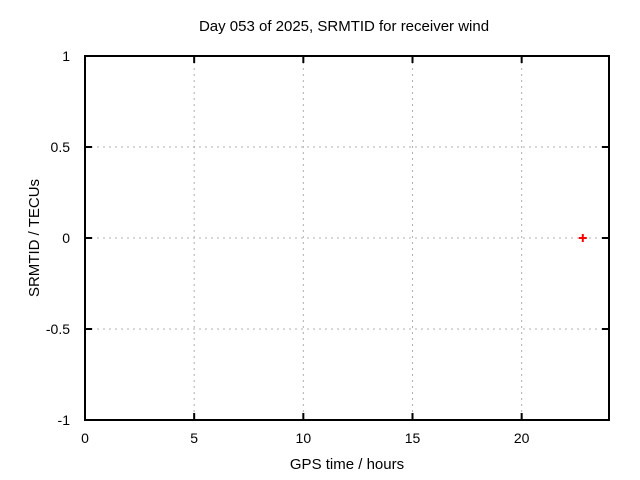 The height and width of the screenshot is (480, 640). Describe the element at coordinates (34, 238) in the screenshot. I see `y-axis-label: SRMTID / TECUs` at that location.